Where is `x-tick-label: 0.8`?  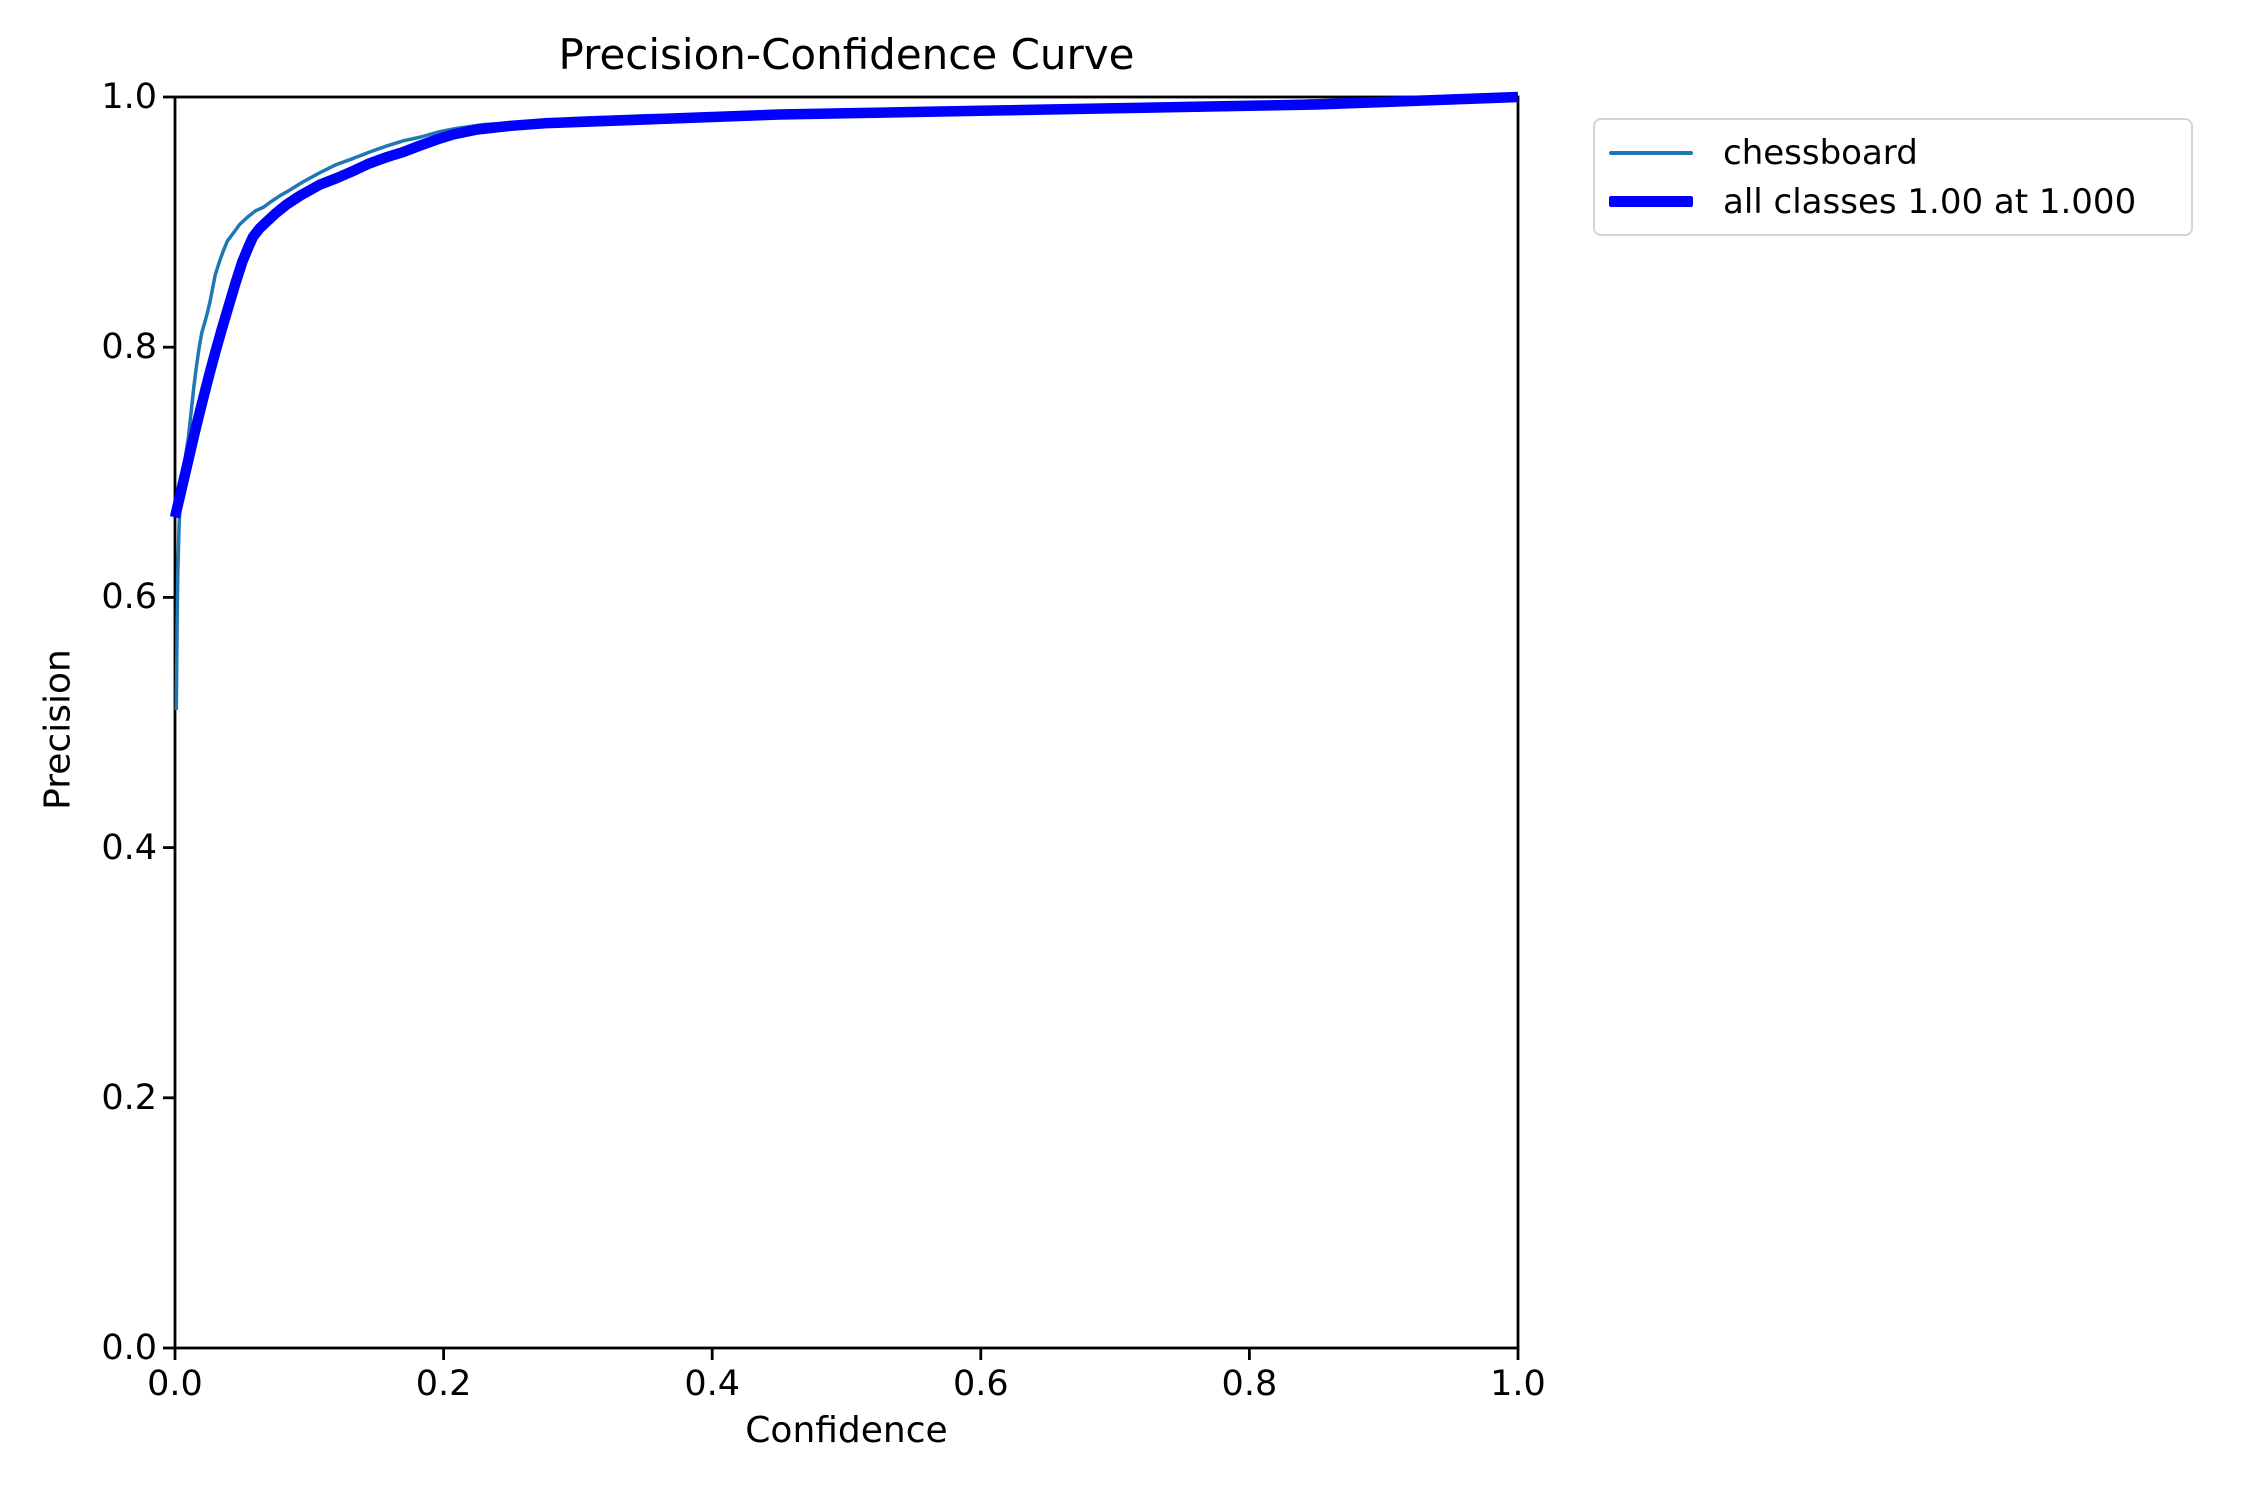 x-tick-label: 0.8 is located at coordinates (1249, 1384).